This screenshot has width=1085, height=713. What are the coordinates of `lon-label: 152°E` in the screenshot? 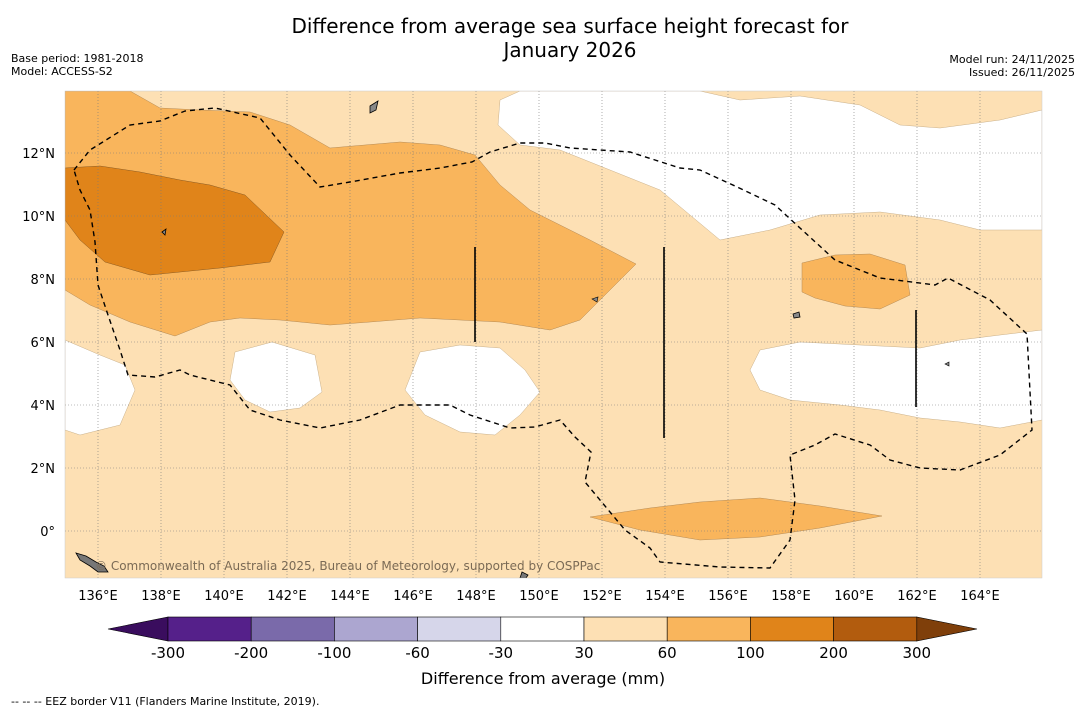 It's located at (602, 596).